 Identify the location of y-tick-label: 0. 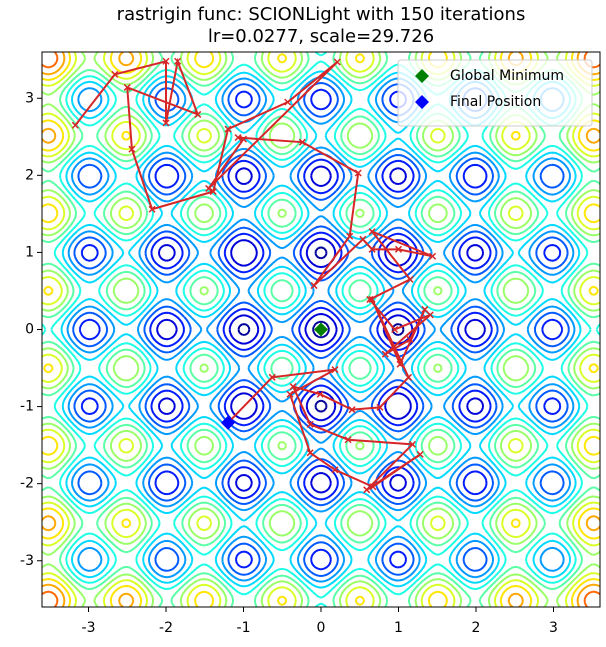
(29, 330).